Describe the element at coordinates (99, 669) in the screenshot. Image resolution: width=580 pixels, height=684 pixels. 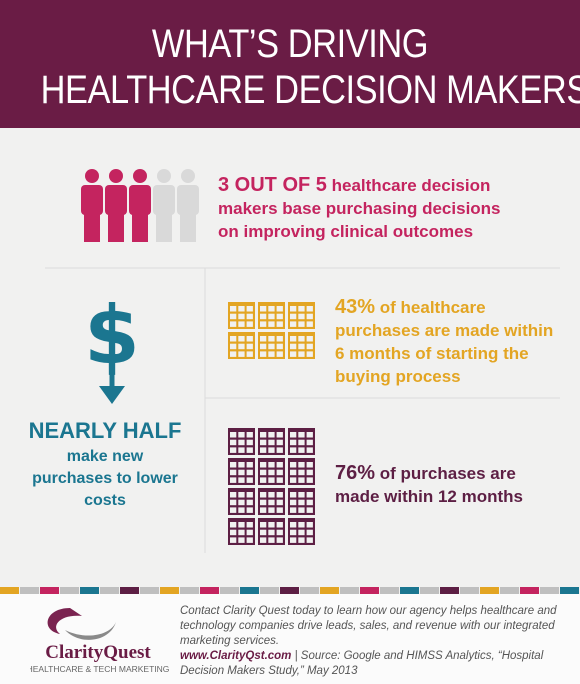
I see `logo-tagline: HEALTHCARE & TECH MARKETING` at that location.